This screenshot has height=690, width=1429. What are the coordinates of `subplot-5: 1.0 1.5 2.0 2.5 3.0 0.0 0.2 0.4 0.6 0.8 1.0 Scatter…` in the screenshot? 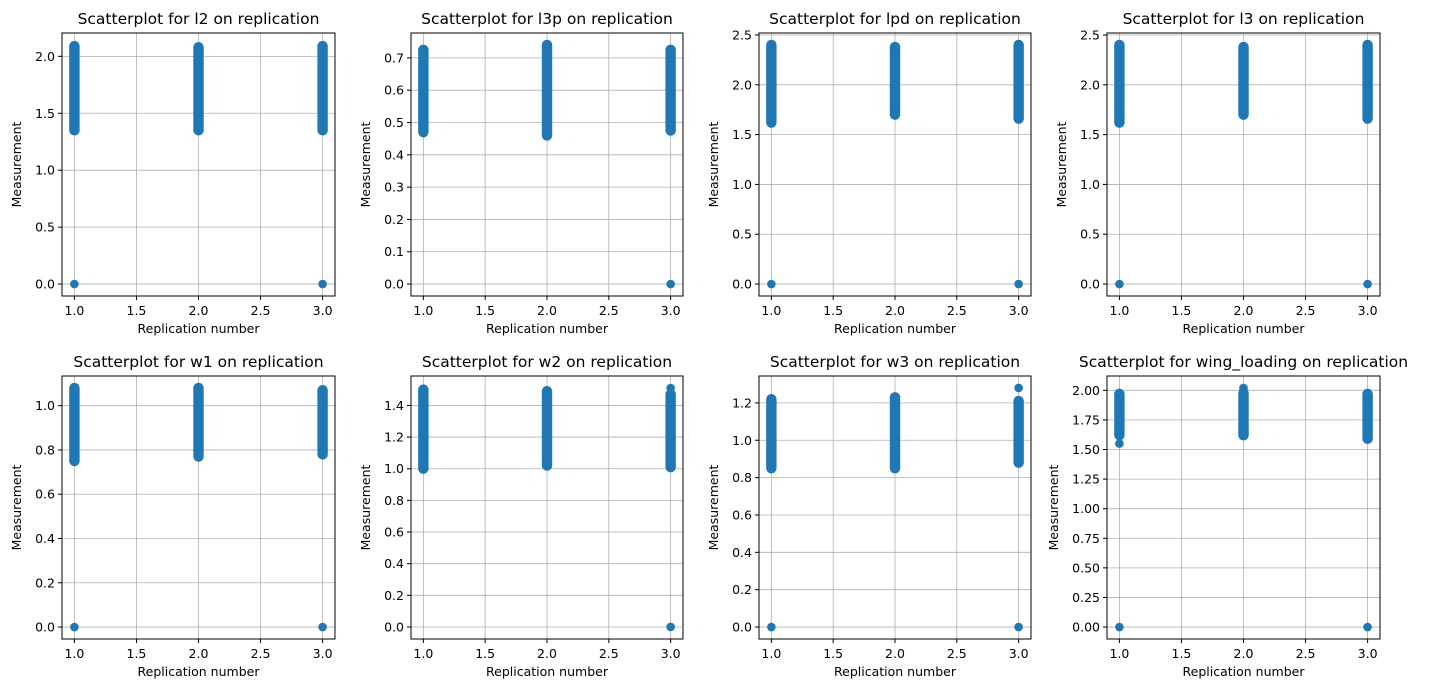 It's located at (172, 516).